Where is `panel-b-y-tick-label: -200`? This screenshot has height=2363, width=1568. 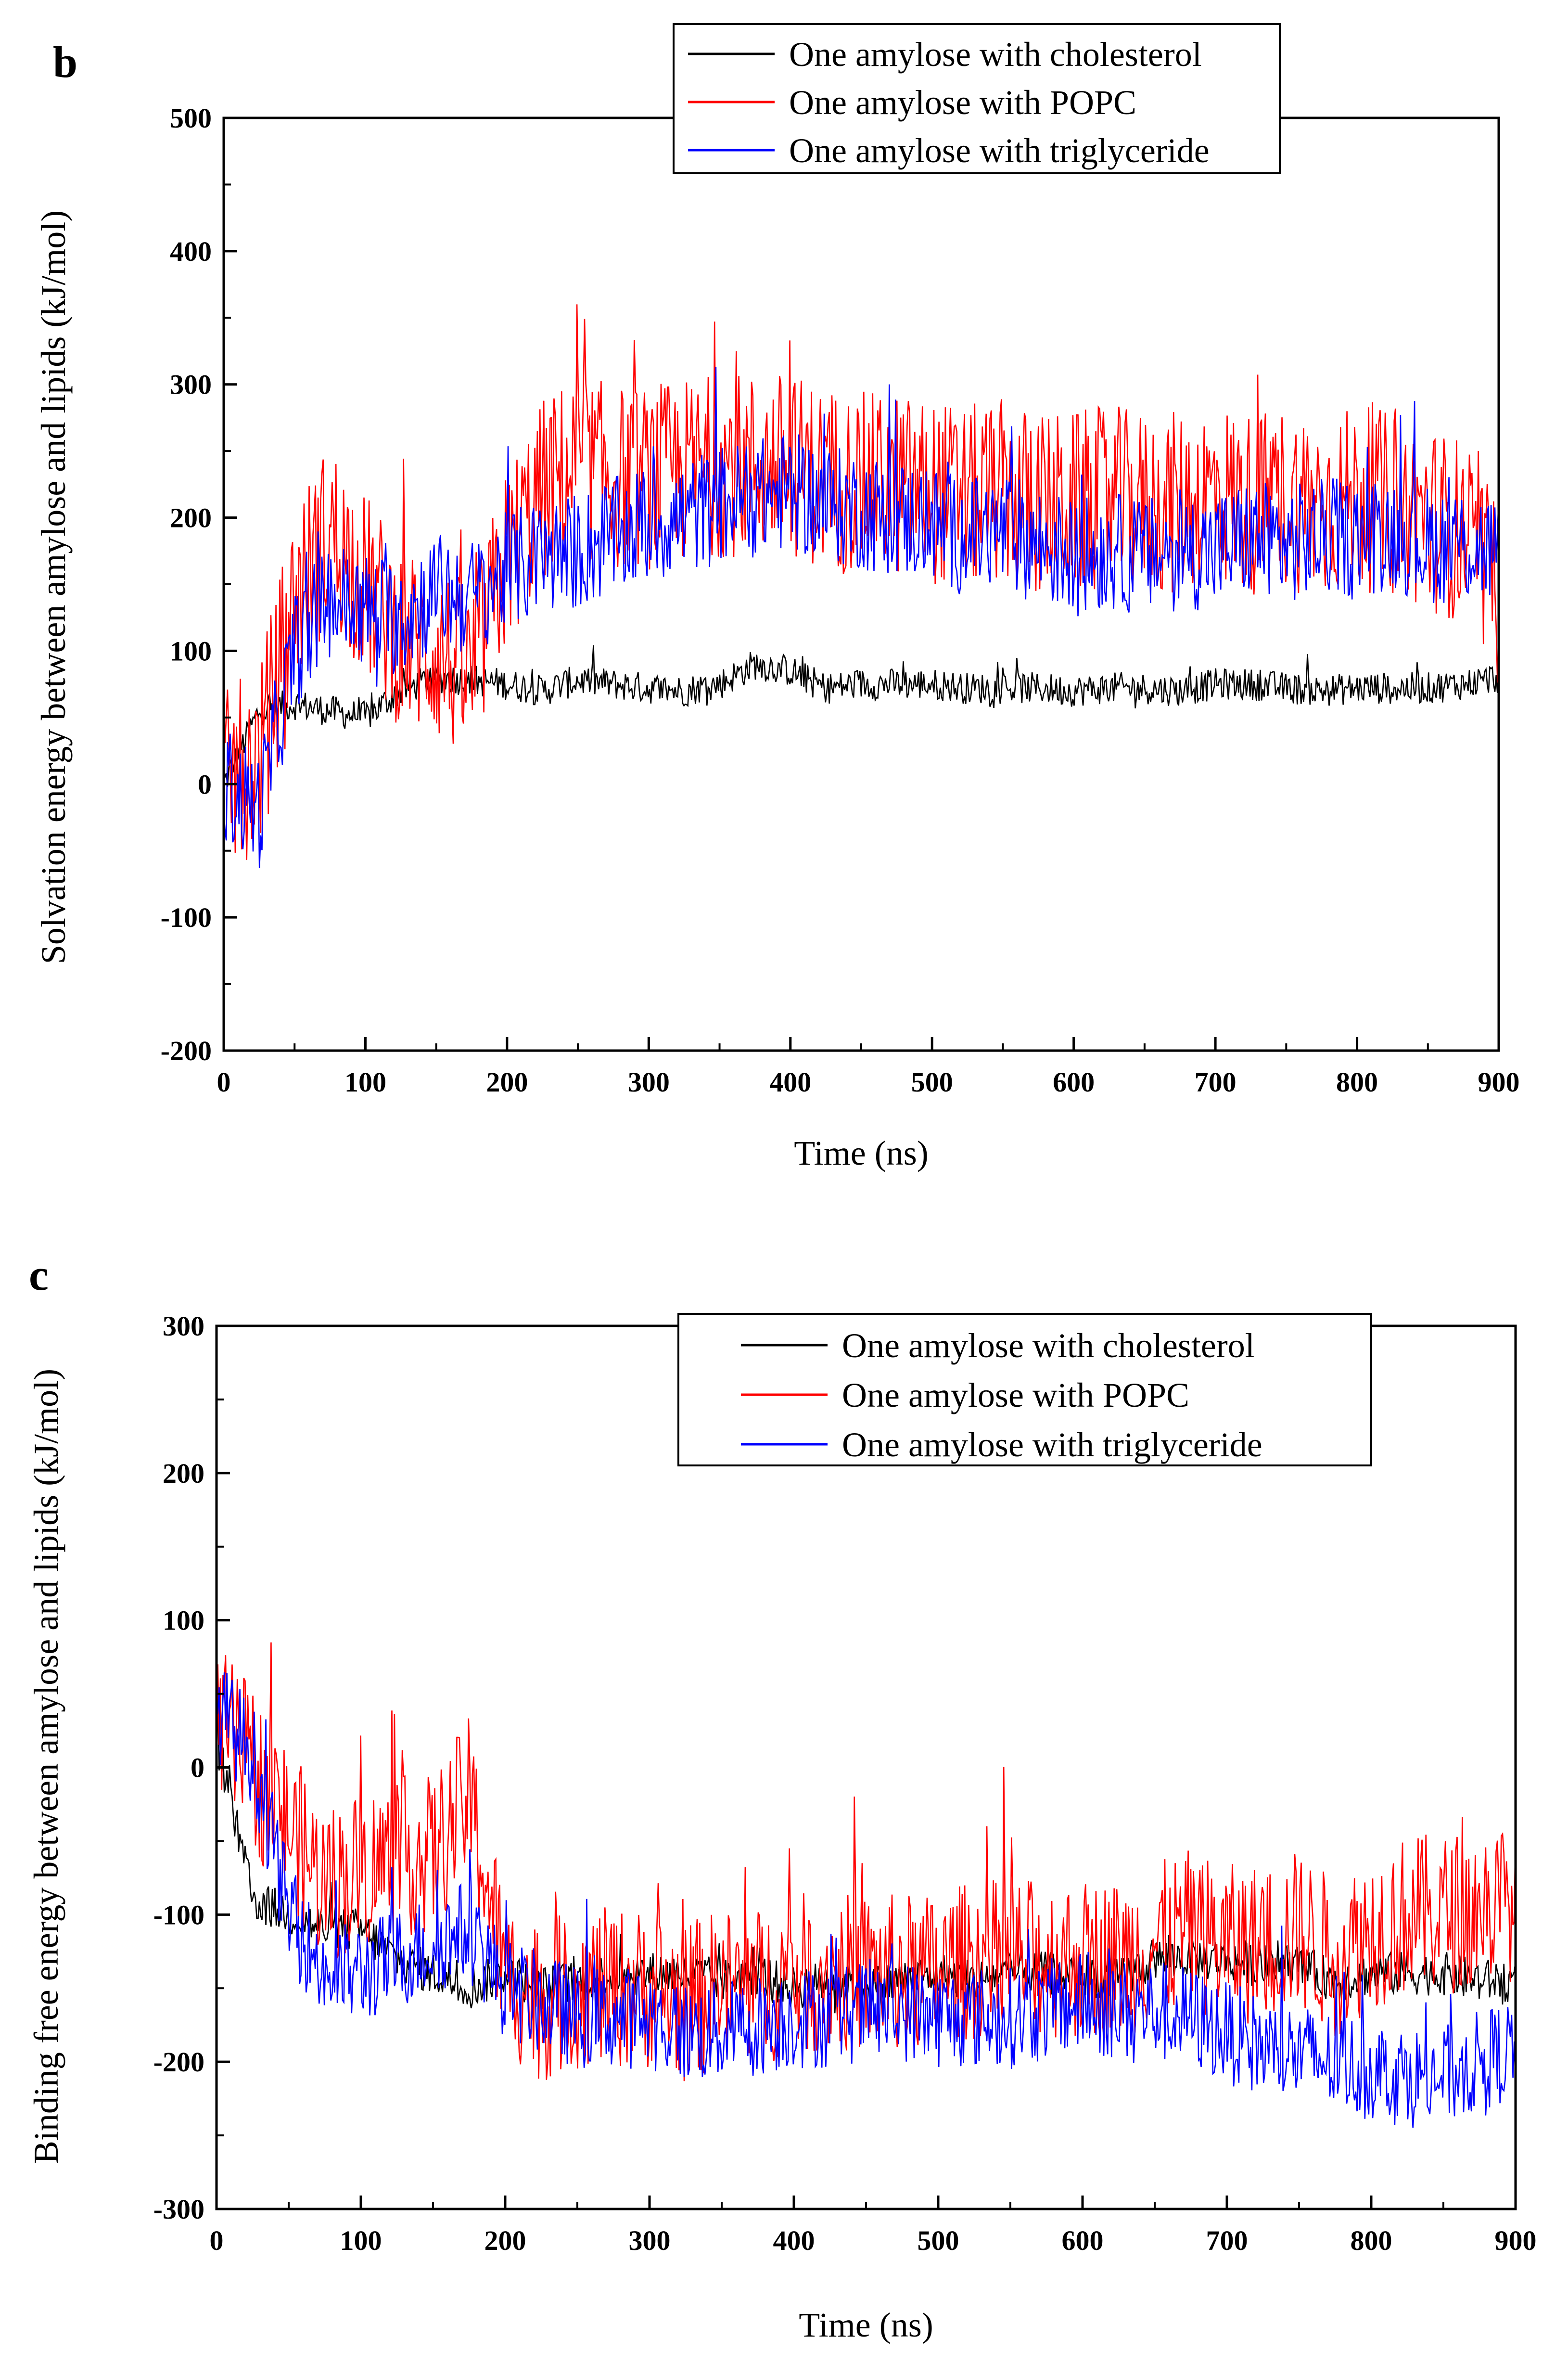 panel-b-y-tick-label: -200 is located at coordinates (186, 1050).